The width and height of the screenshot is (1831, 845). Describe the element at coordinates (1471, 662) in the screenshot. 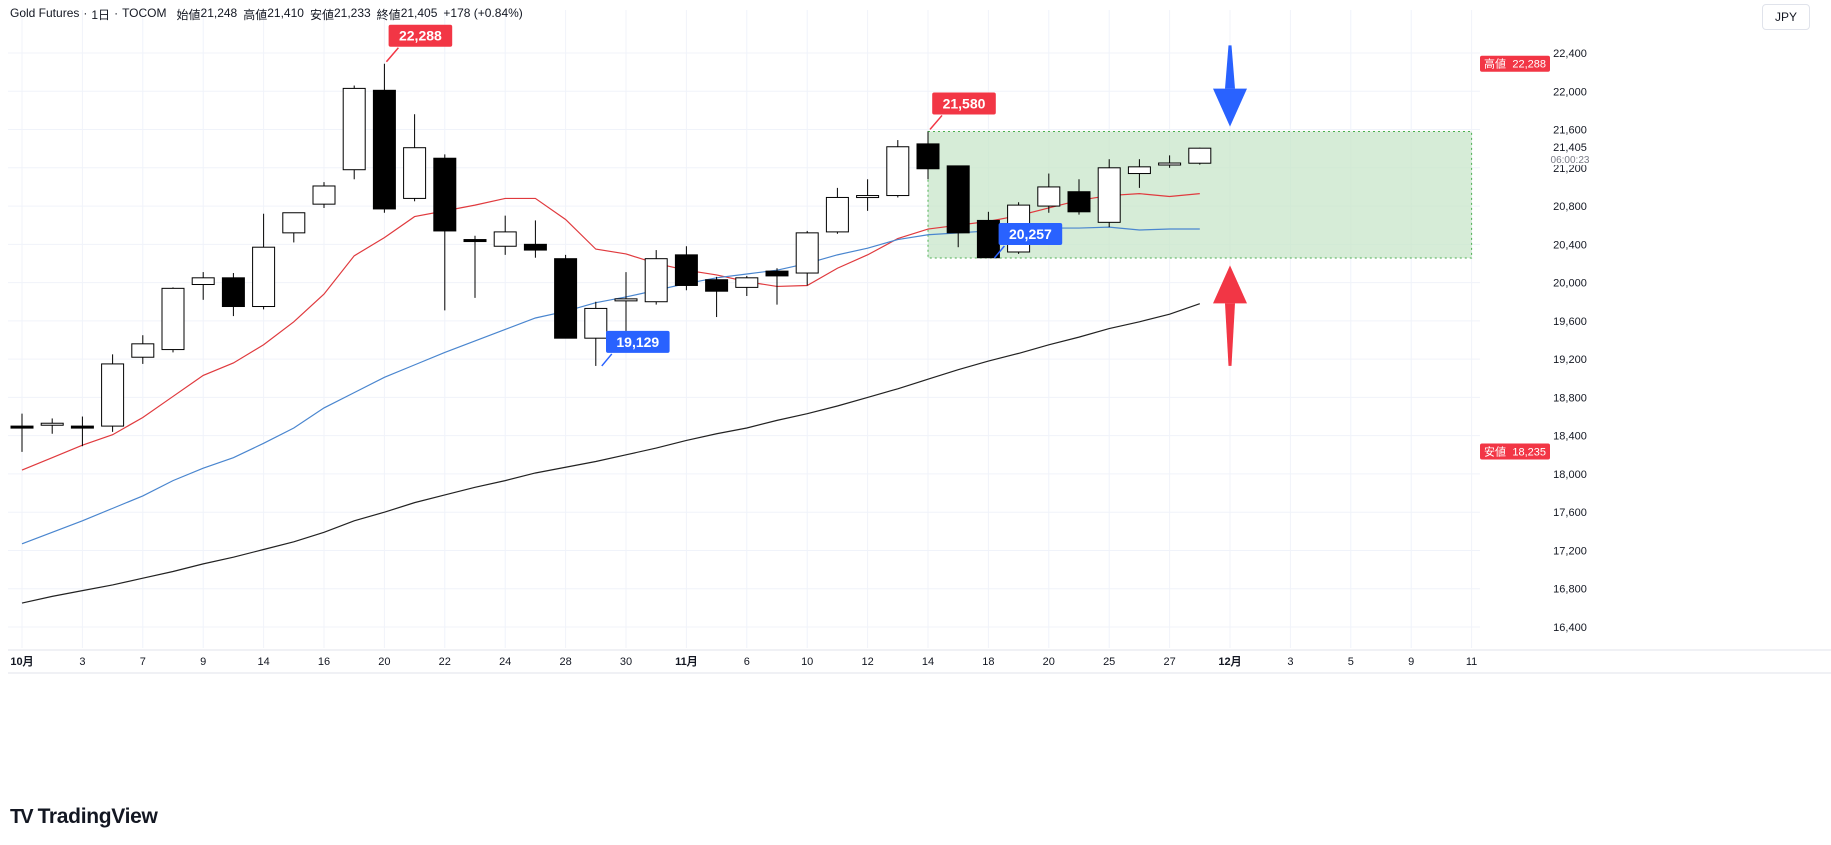

I see `time-tick-label: 11` at that location.